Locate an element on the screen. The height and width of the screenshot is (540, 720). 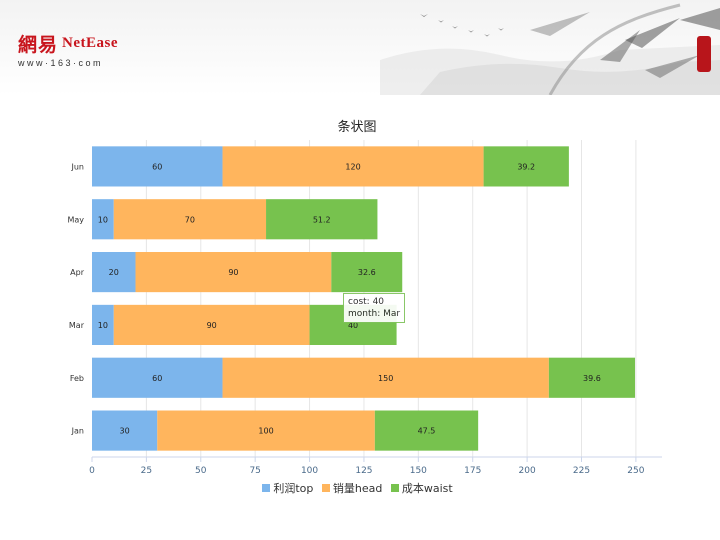
data-label: 30 is located at coordinates (125, 431).